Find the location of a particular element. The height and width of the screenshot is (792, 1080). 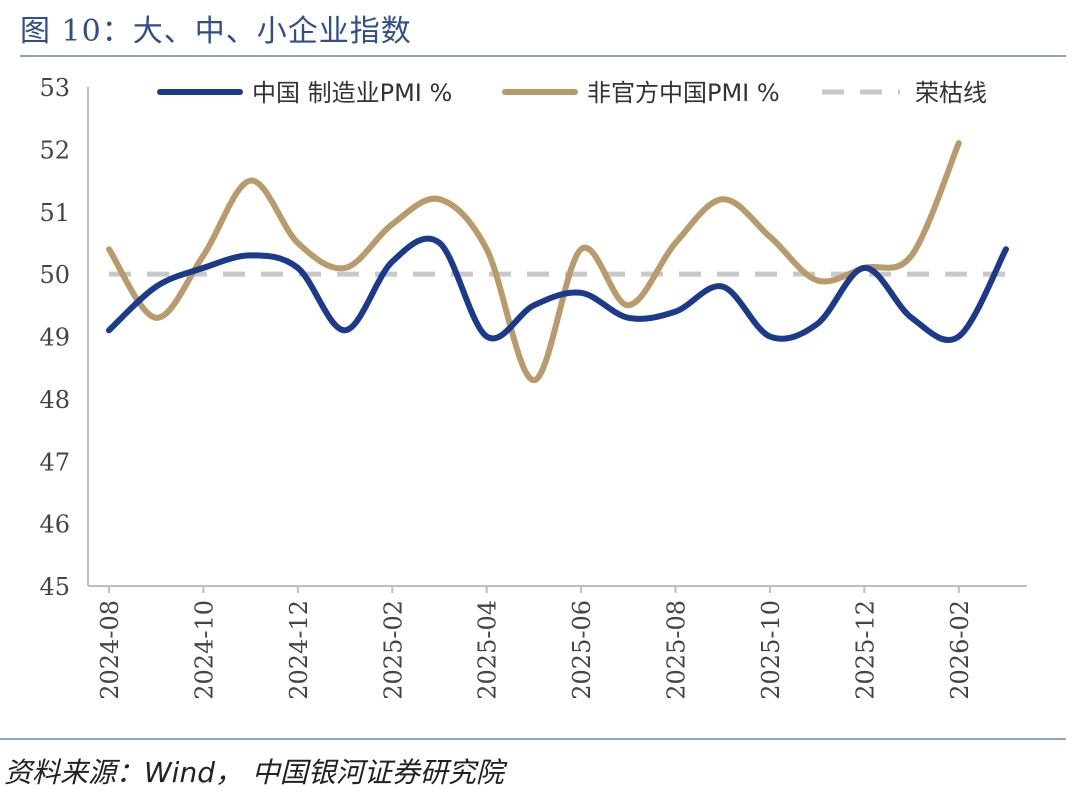

x-tick-label: 2025-06 is located at coordinates (582, 650).